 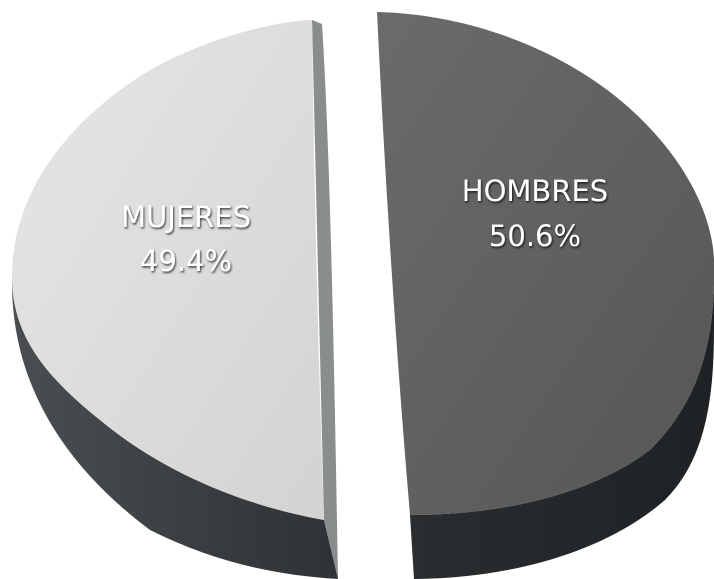 I want to click on slice-label-hombres: HOMBRES 50.6%, so click(x=535, y=213).